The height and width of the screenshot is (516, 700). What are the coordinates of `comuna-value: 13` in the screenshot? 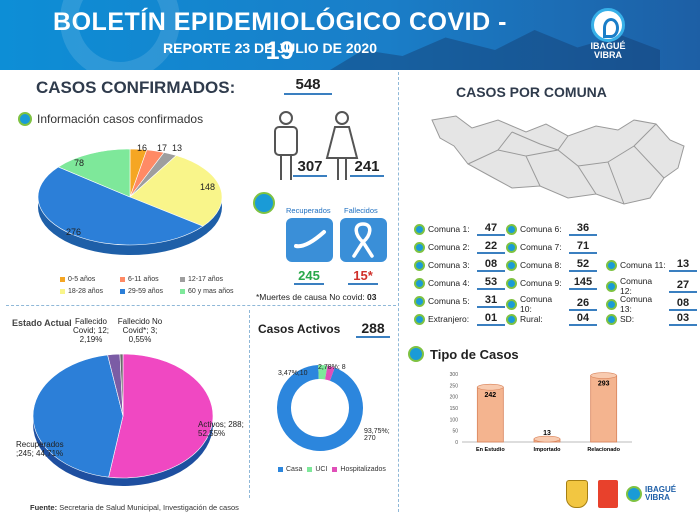 It's located at (683, 265).